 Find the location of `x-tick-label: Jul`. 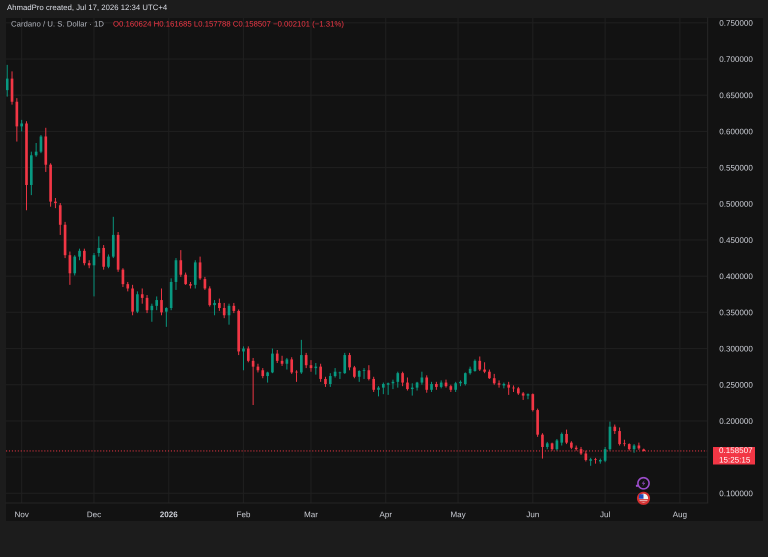

x-tick-label: Jul is located at coordinates (605, 514).